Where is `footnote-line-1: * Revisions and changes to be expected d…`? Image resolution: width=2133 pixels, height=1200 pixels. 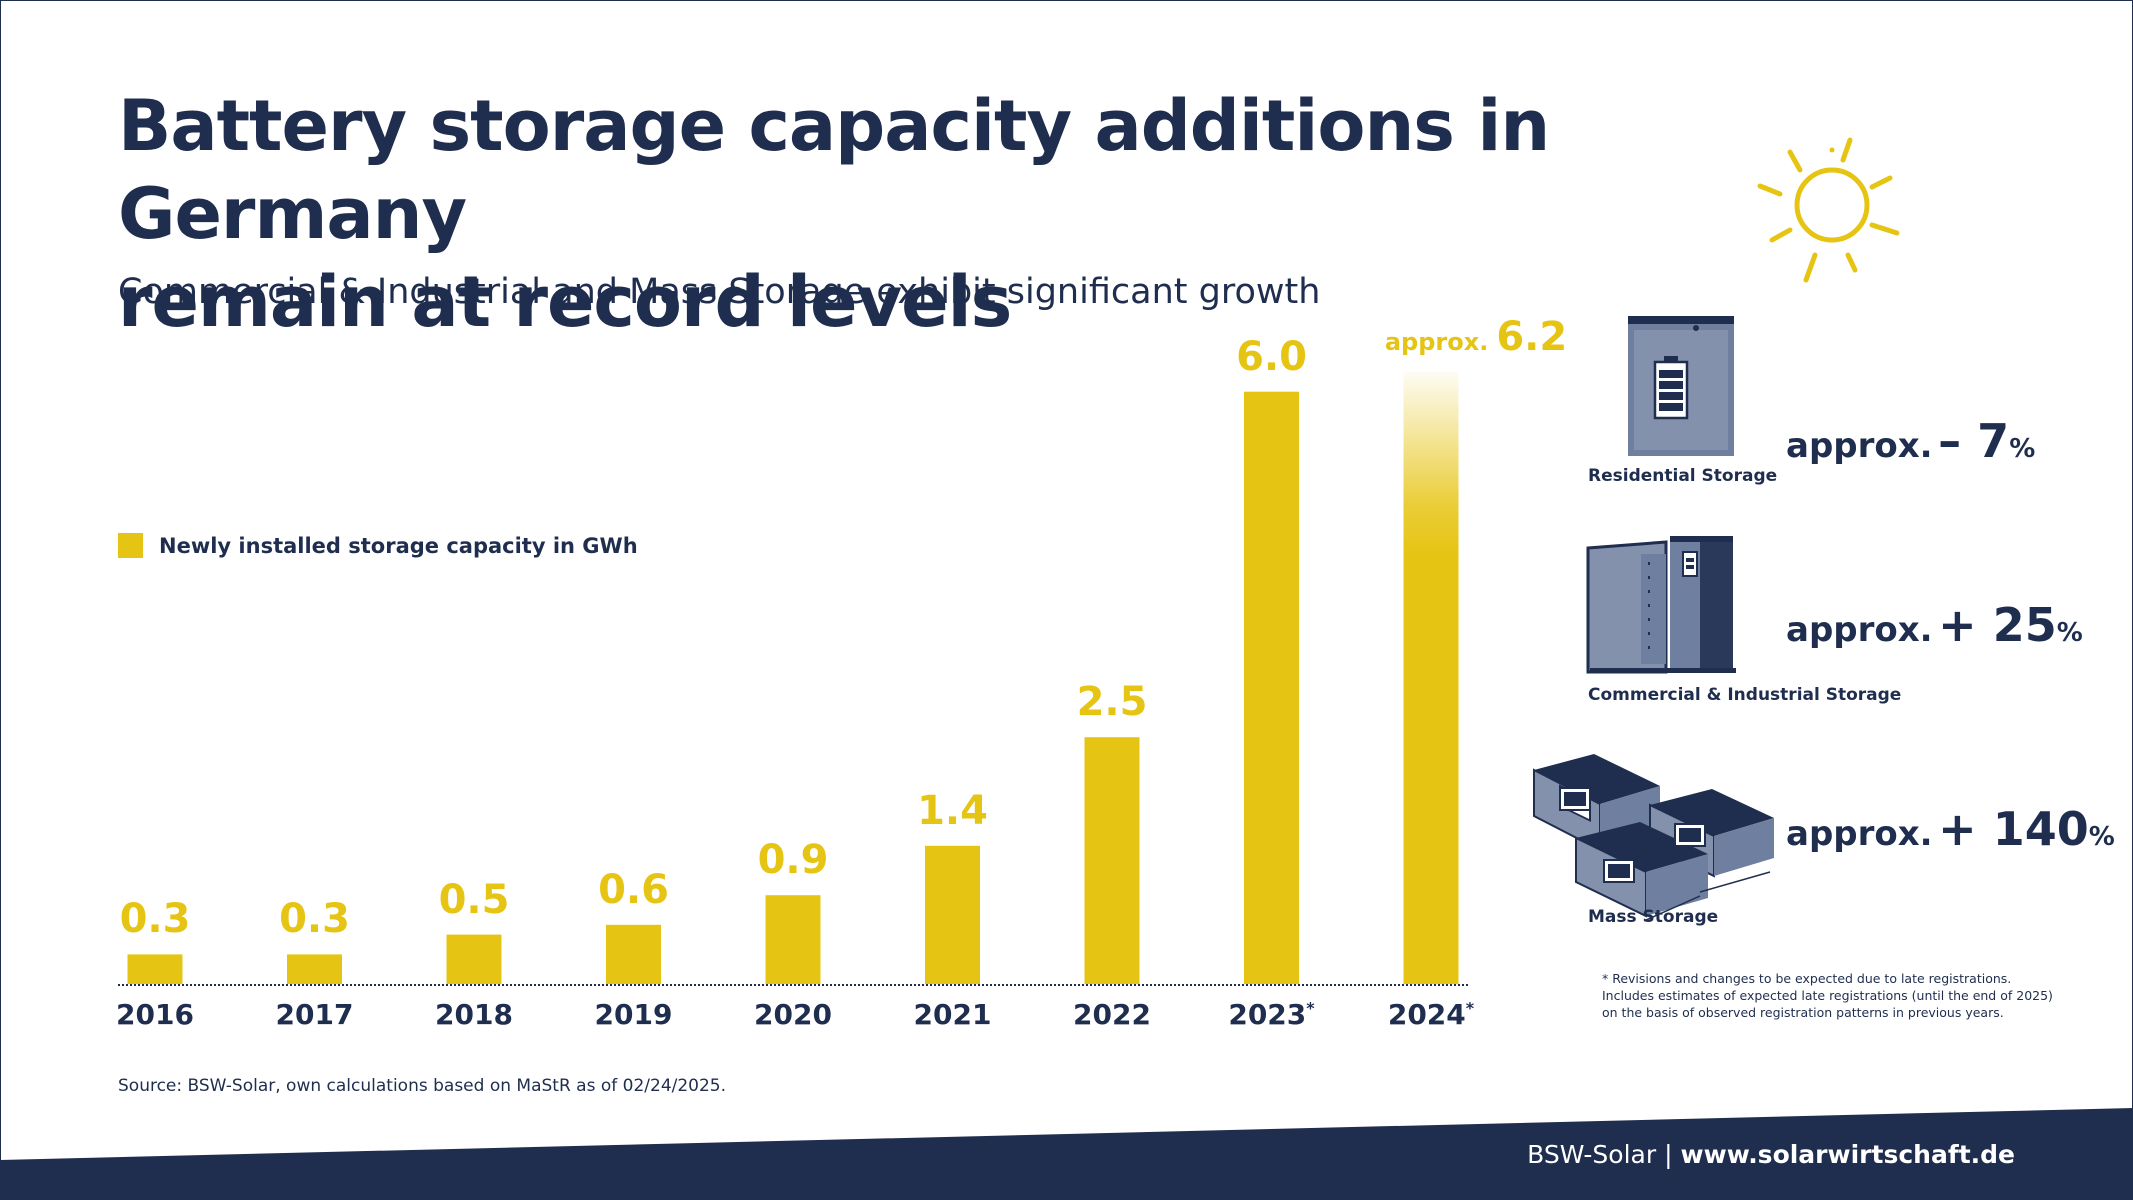 footnote-line-1: * Revisions and changes to be expected d… is located at coordinates (1807, 978).